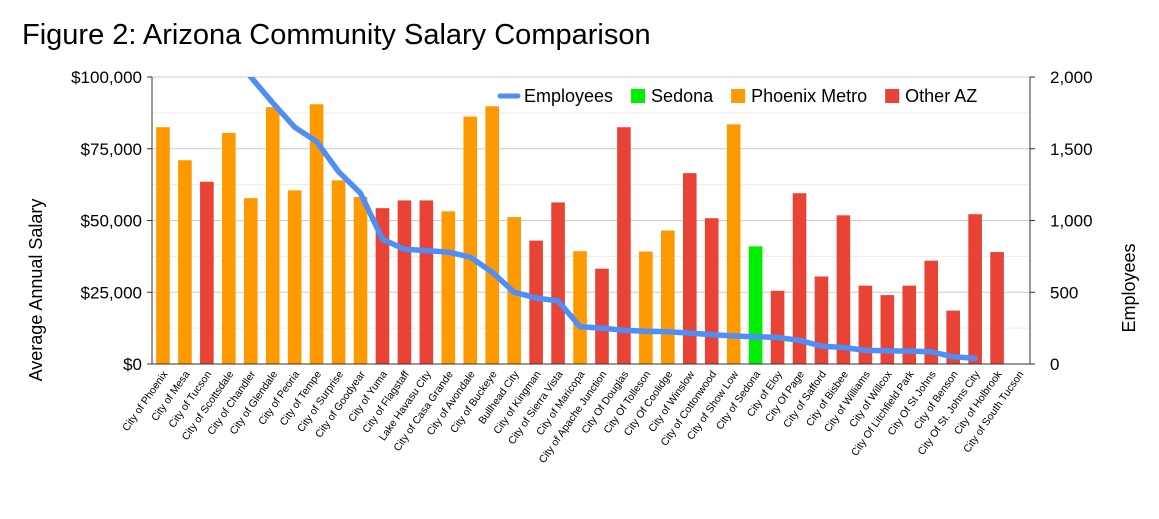  What do you see at coordinates (36, 290) in the screenshot?
I see `y-axis-title: Average Annual Salary` at bounding box center [36, 290].